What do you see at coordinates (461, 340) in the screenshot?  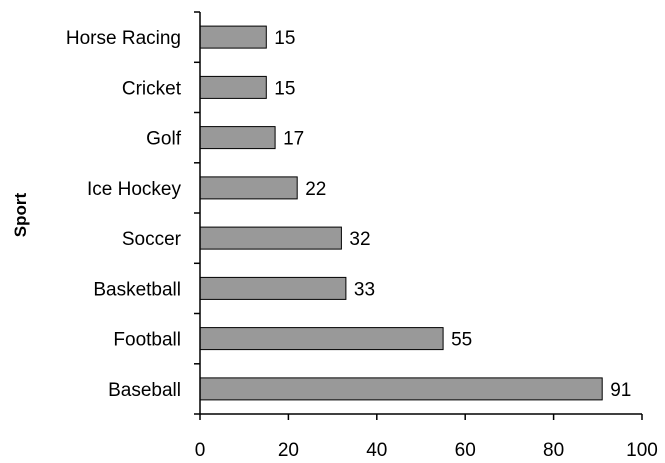 I see `value-label-football: 55` at bounding box center [461, 340].